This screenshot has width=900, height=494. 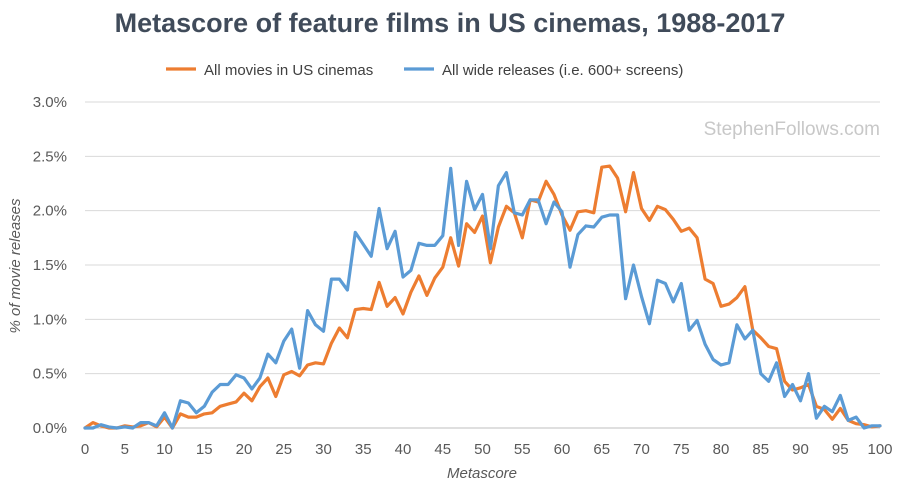 What do you see at coordinates (50, 156) in the screenshot?
I see `y-tick-label: 2.5%` at bounding box center [50, 156].